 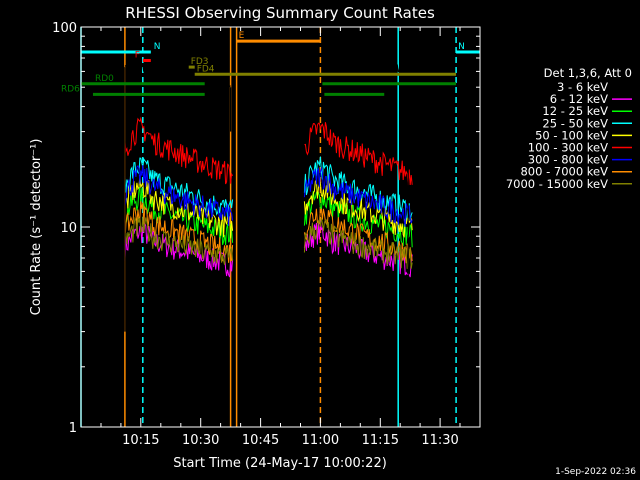 I want to click on y-tick-label: 100, so click(x=64, y=28).